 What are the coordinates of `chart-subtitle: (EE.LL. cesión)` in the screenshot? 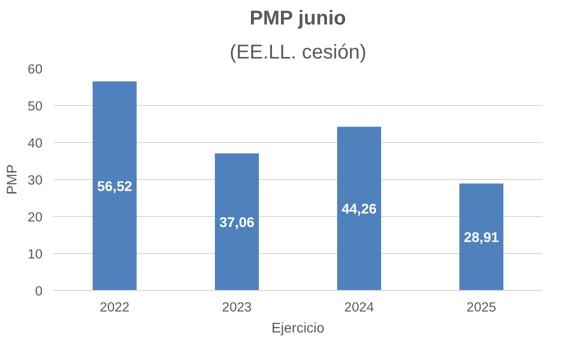 It's located at (298, 53).